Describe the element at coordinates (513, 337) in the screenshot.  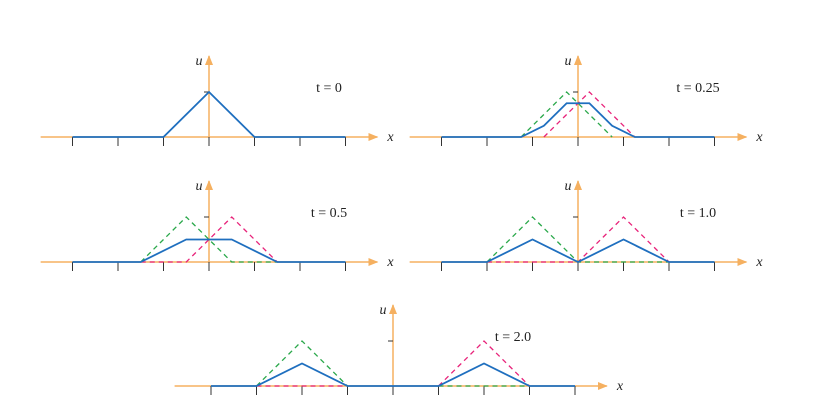
I see `panel-title: t = 2.0` at that location.